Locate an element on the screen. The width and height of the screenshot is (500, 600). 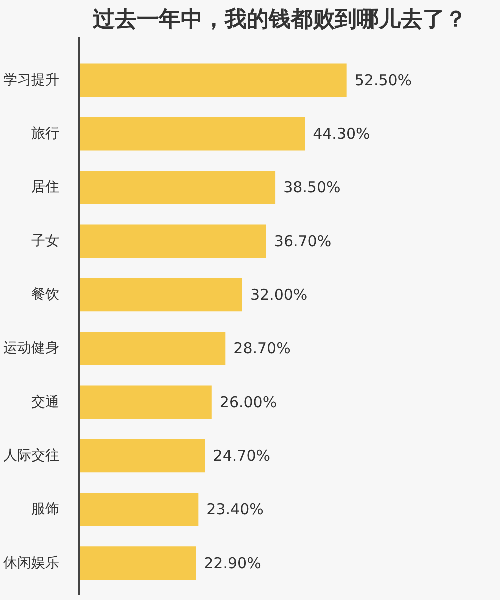
data-label: 28.70% is located at coordinates (262, 349).